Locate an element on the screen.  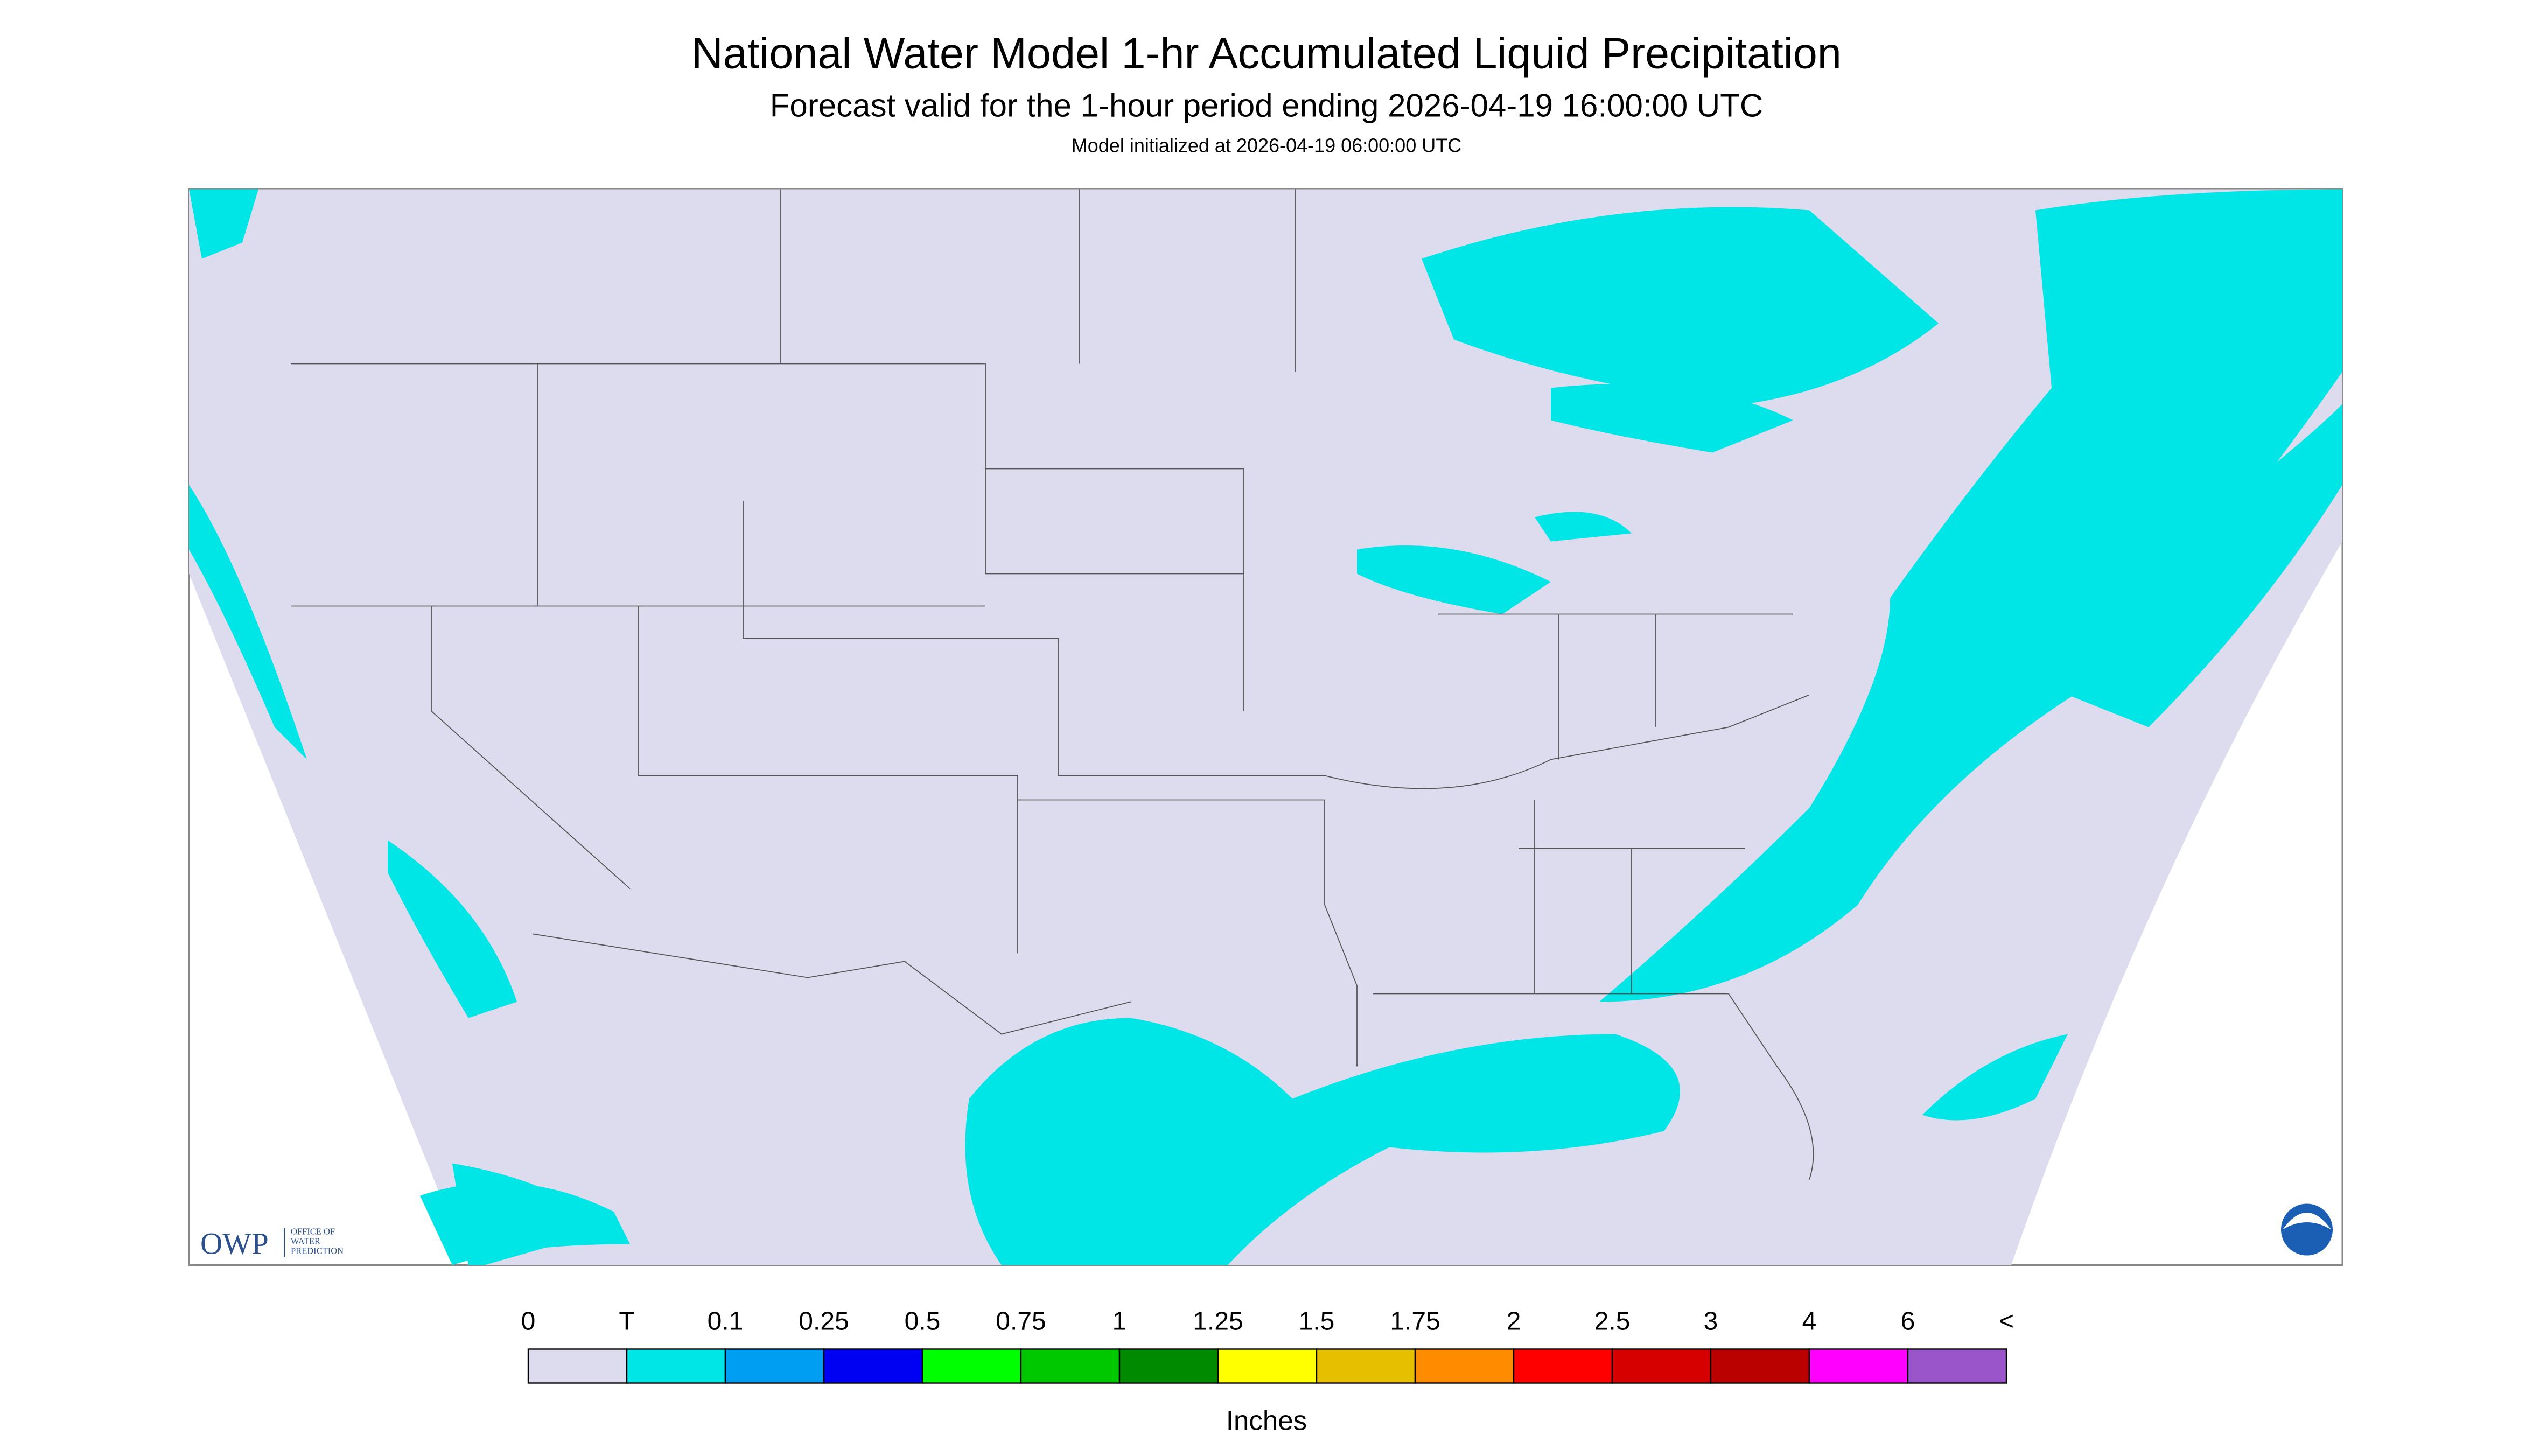
logo-line: WATER is located at coordinates (305, 1241).